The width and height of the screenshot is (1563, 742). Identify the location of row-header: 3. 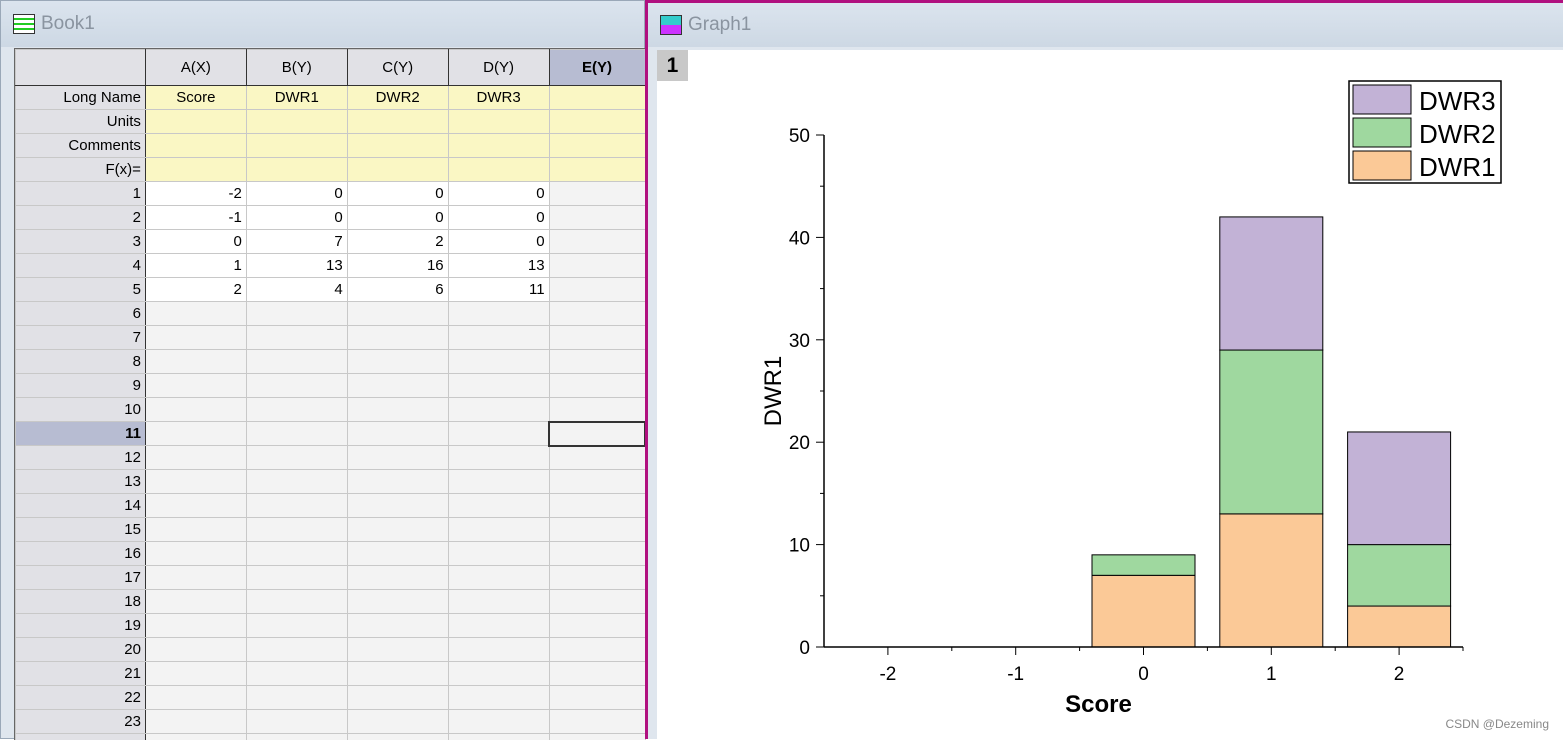
(80, 241).